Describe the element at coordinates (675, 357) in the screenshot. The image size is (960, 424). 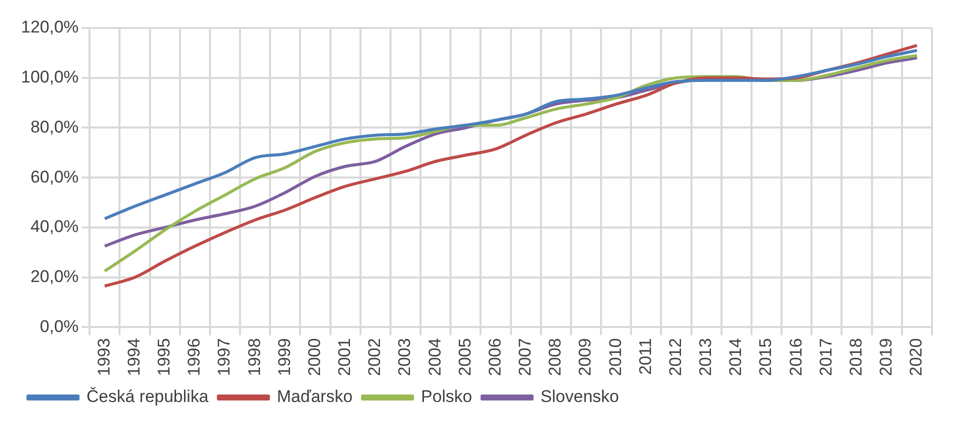
I see `x-tick-label: 2012` at that location.